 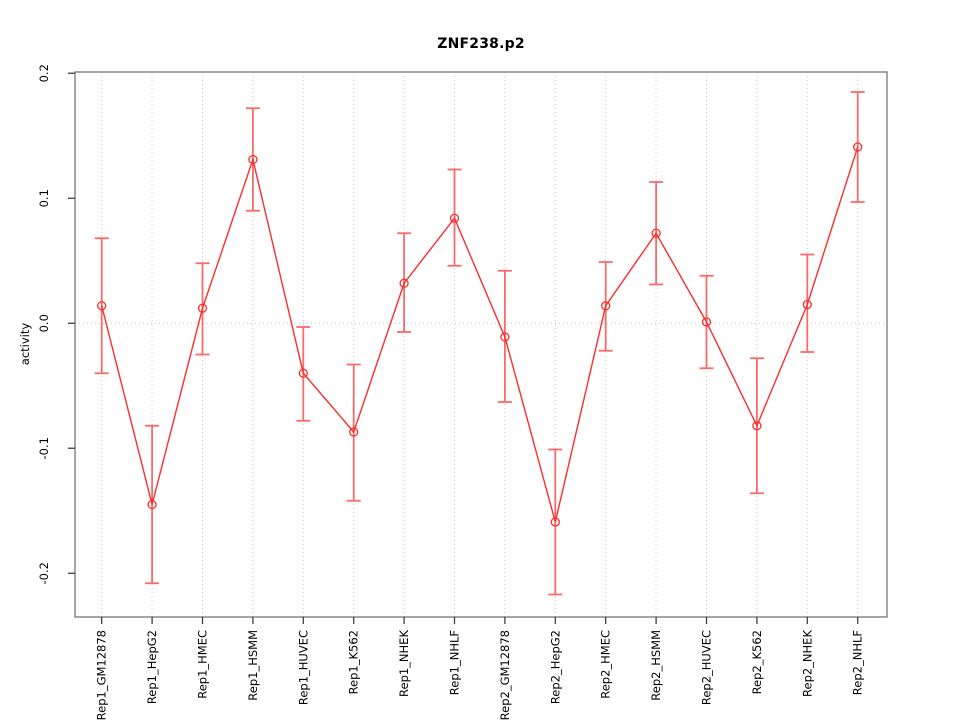 I want to click on y-axis-label: activity, so click(x=25, y=344).